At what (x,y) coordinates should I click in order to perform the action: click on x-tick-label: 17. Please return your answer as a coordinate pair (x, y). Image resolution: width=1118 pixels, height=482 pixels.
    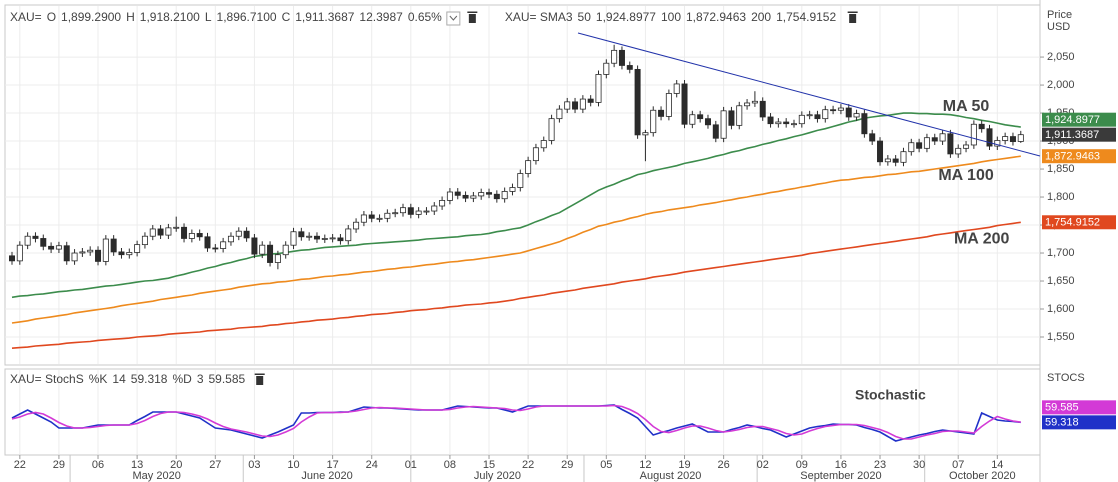
    Looking at the image, I should click on (332, 465).